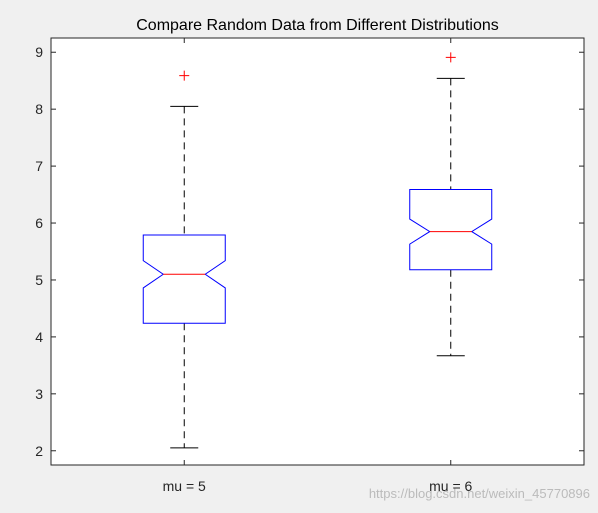  I want to click on watermark-text: https://blog.csdn.net/weixin_45770896, so click(479, 493).